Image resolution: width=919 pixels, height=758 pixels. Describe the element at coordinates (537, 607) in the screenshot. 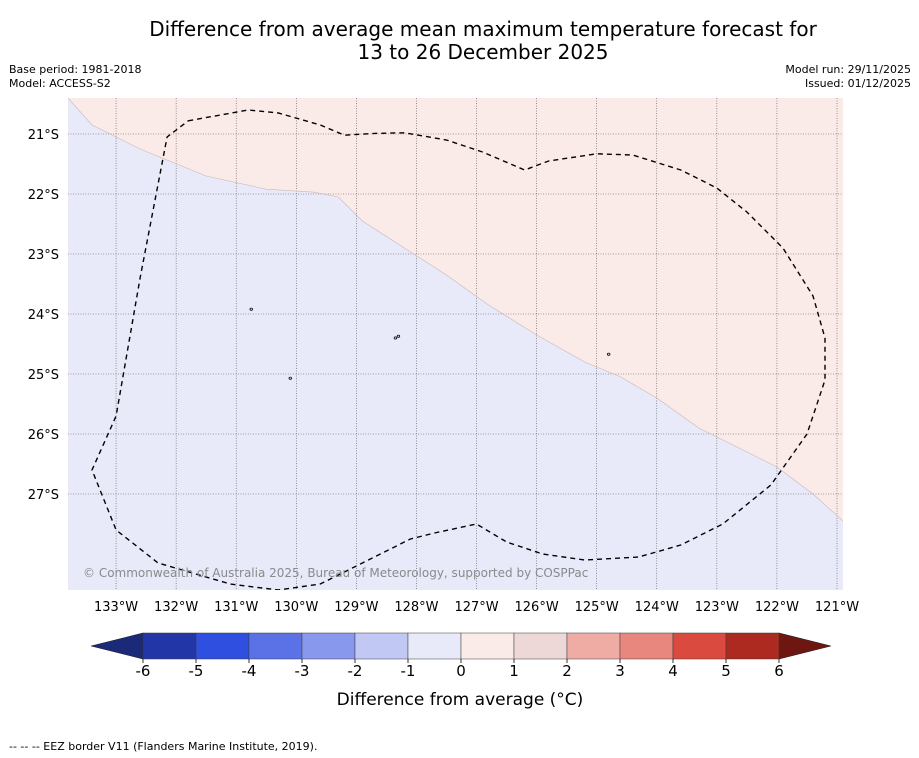

I see `lon-label: 126°W` at that location.